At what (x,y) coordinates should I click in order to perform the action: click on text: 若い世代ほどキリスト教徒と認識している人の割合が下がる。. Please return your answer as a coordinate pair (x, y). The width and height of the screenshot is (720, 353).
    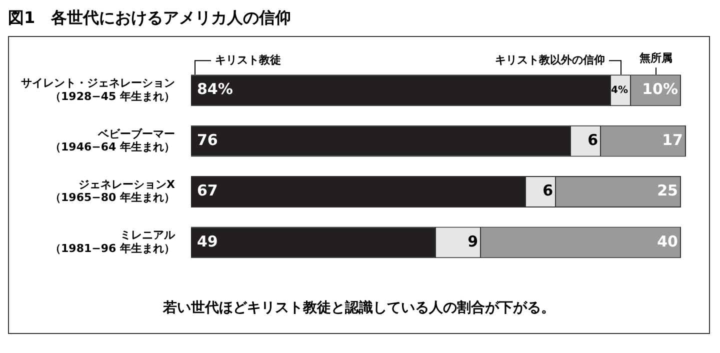
    Looking at the image, I should click on (359, 308).